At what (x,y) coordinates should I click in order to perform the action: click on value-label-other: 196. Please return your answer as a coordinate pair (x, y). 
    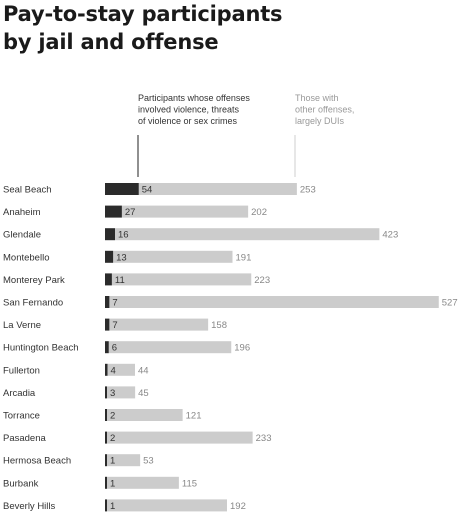
    Looking at the image, I should click on (242, 348).